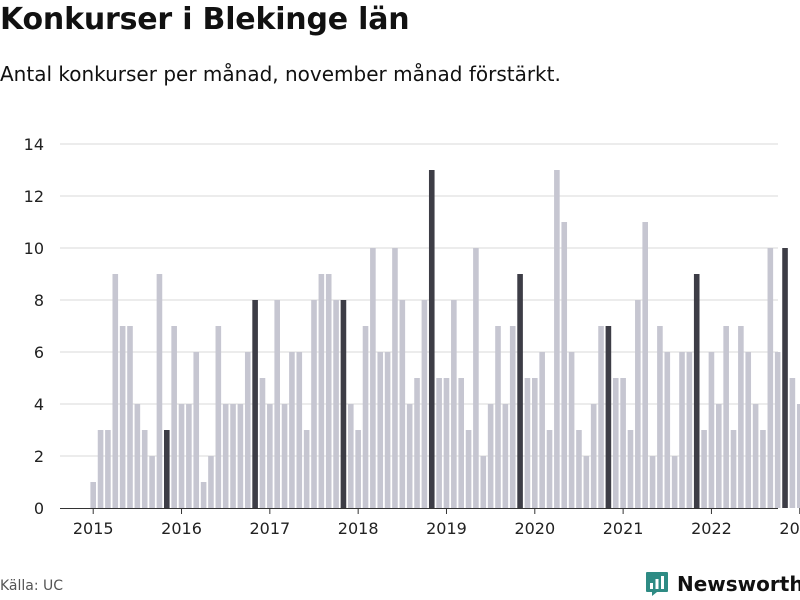 The width and height of the screenshot is (800, 600). I want to click on y-tick-label: 2, so click(39, 456).